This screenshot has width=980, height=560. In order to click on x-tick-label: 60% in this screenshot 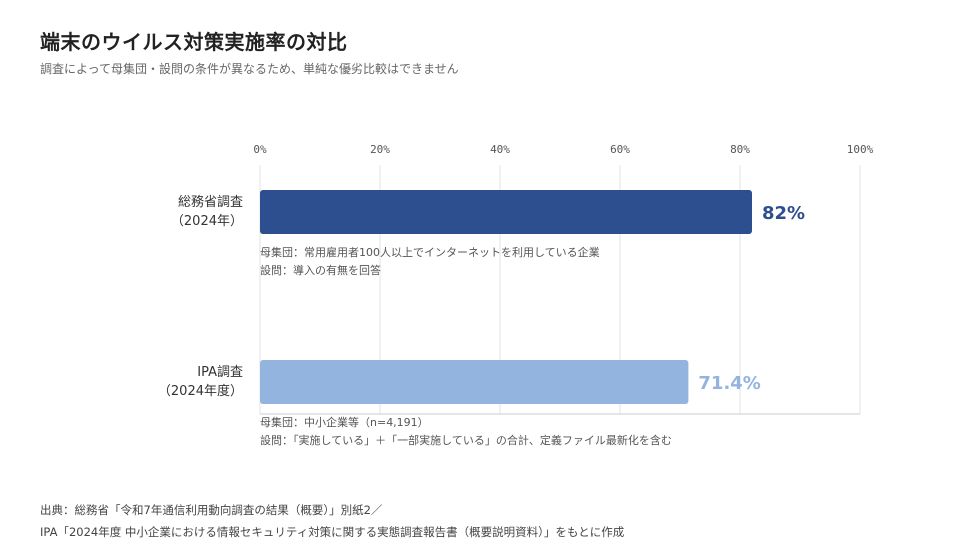, I will do `click(620, 149)`.